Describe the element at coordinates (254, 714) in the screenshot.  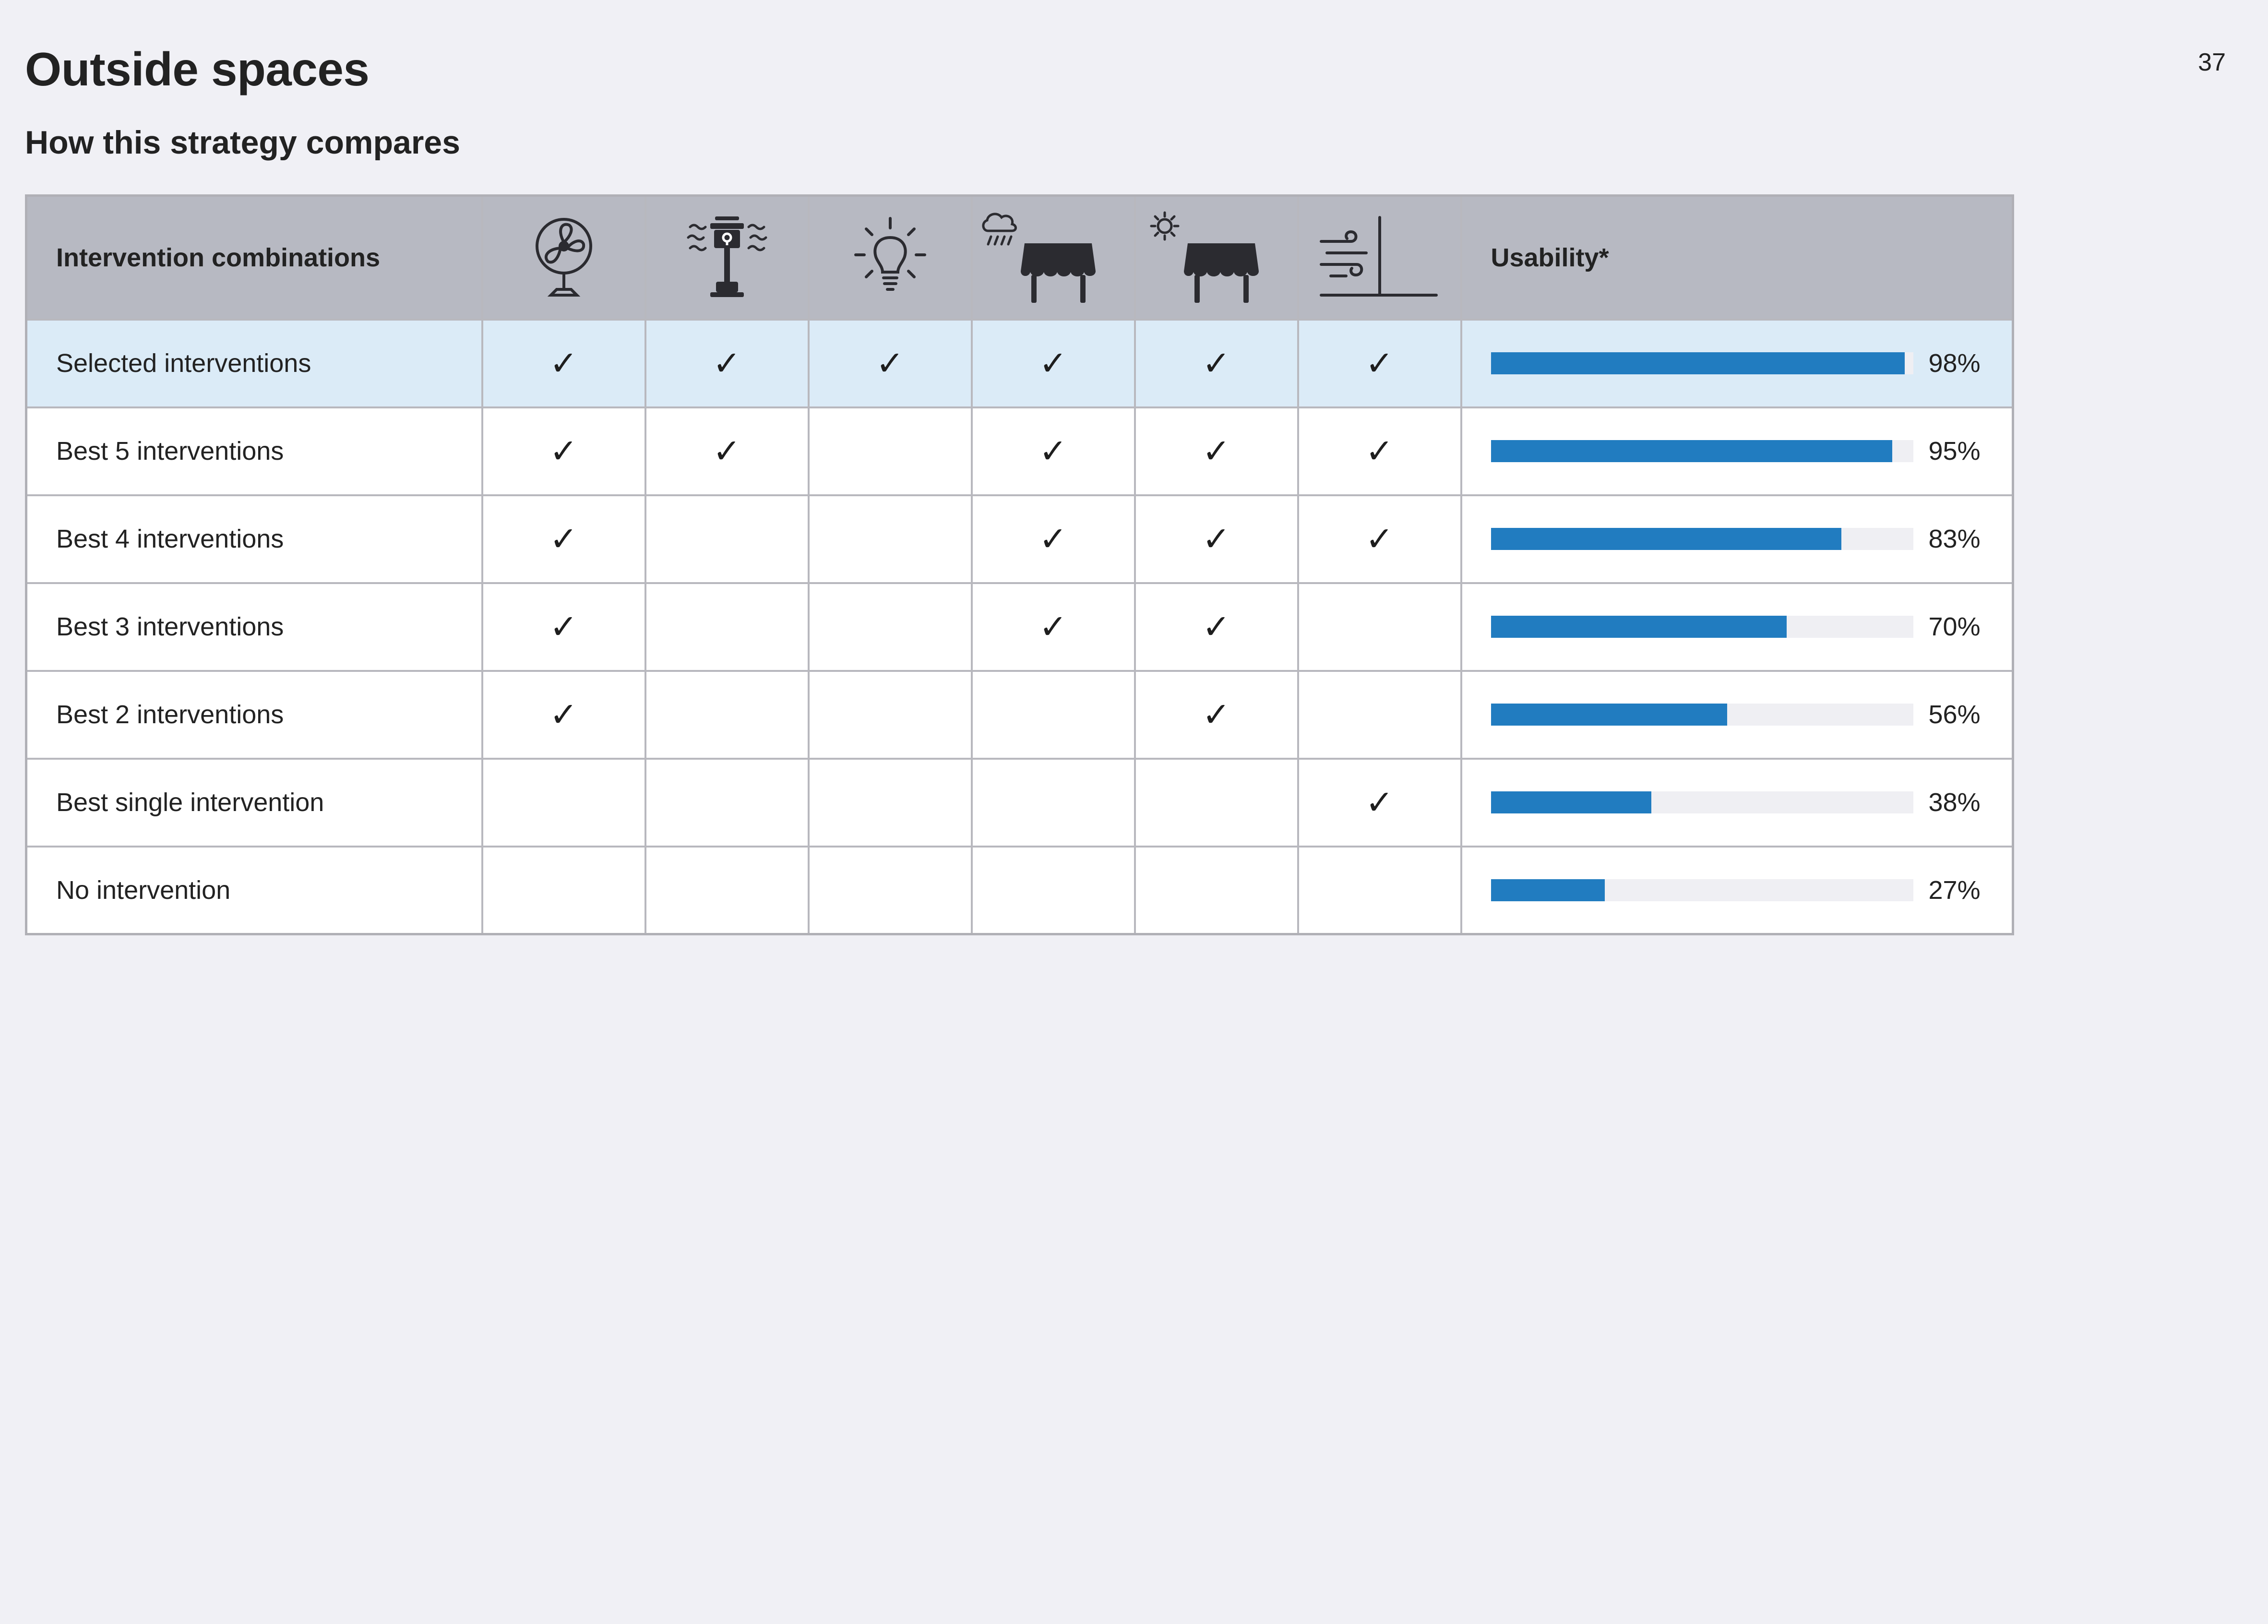
I see `row-label: Best 2 interventions` at that location.